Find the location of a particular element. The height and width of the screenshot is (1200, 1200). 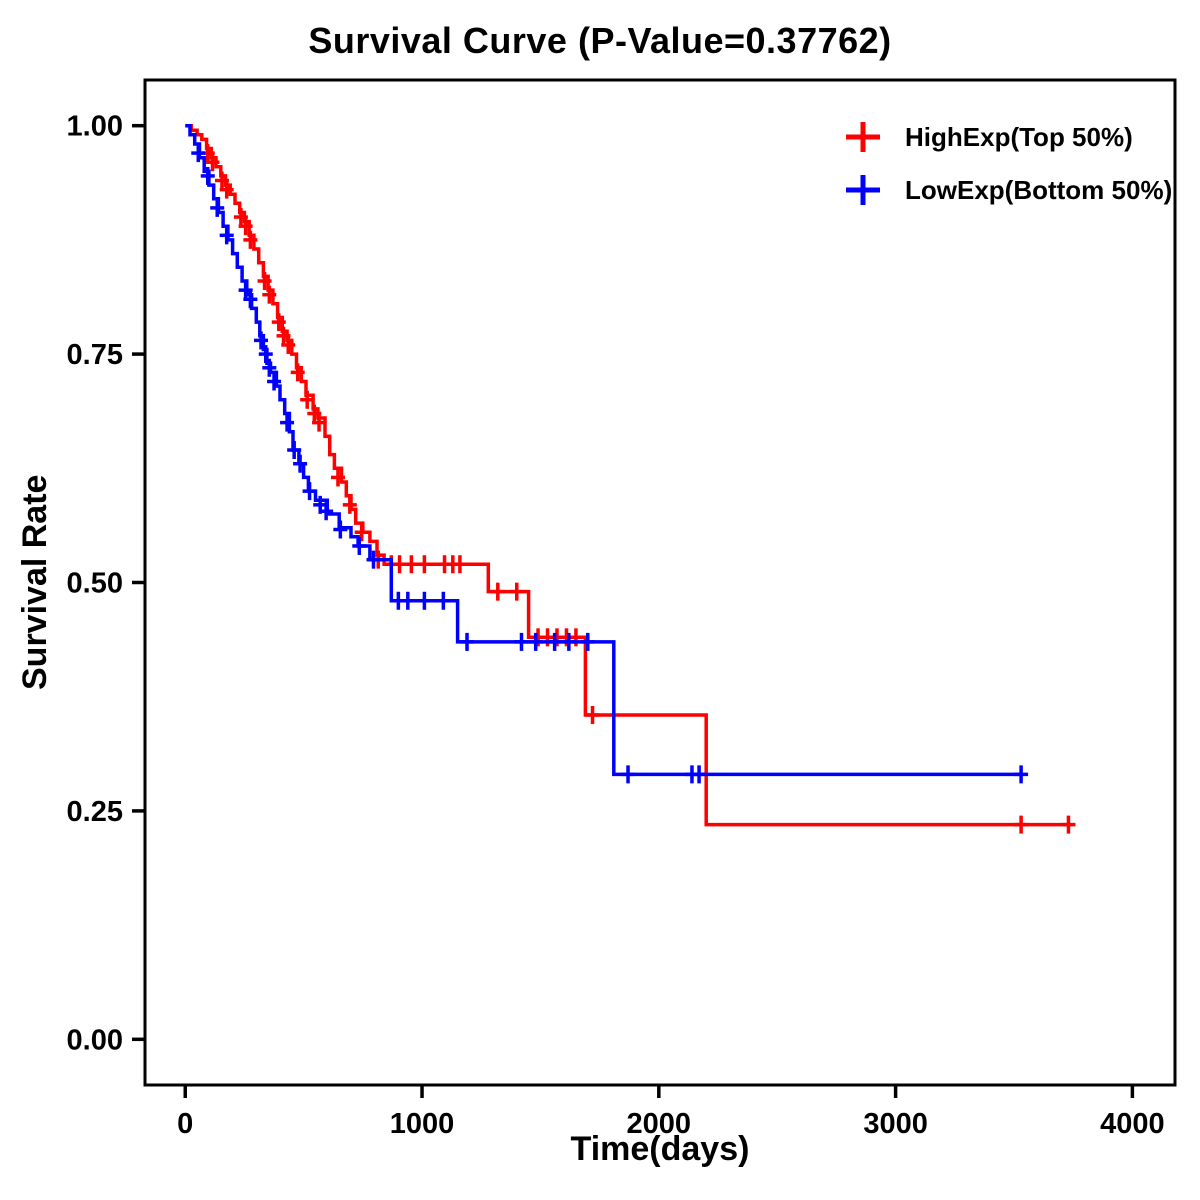

legend-label-1: LowExp(Bottom 50%) is located at coordinates (1038, 190).